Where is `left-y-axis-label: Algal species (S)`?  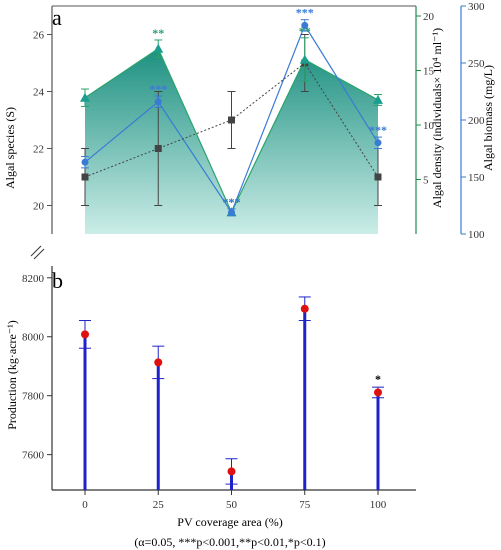
left-y-axis-label: Algal species (S) is located at coordinates (10, 148).